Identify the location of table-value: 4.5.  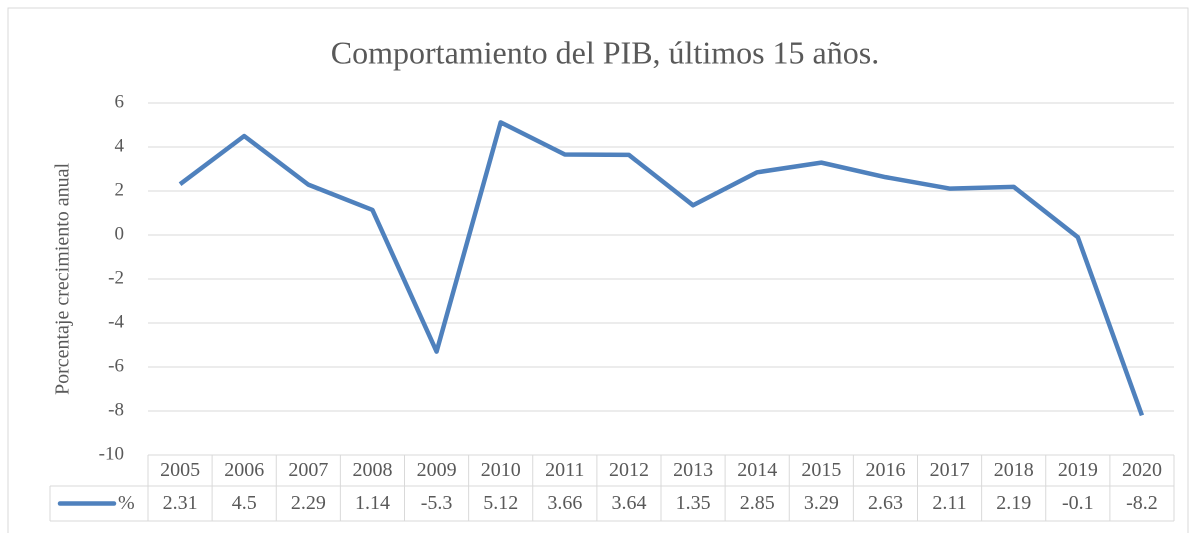
(244, 503).